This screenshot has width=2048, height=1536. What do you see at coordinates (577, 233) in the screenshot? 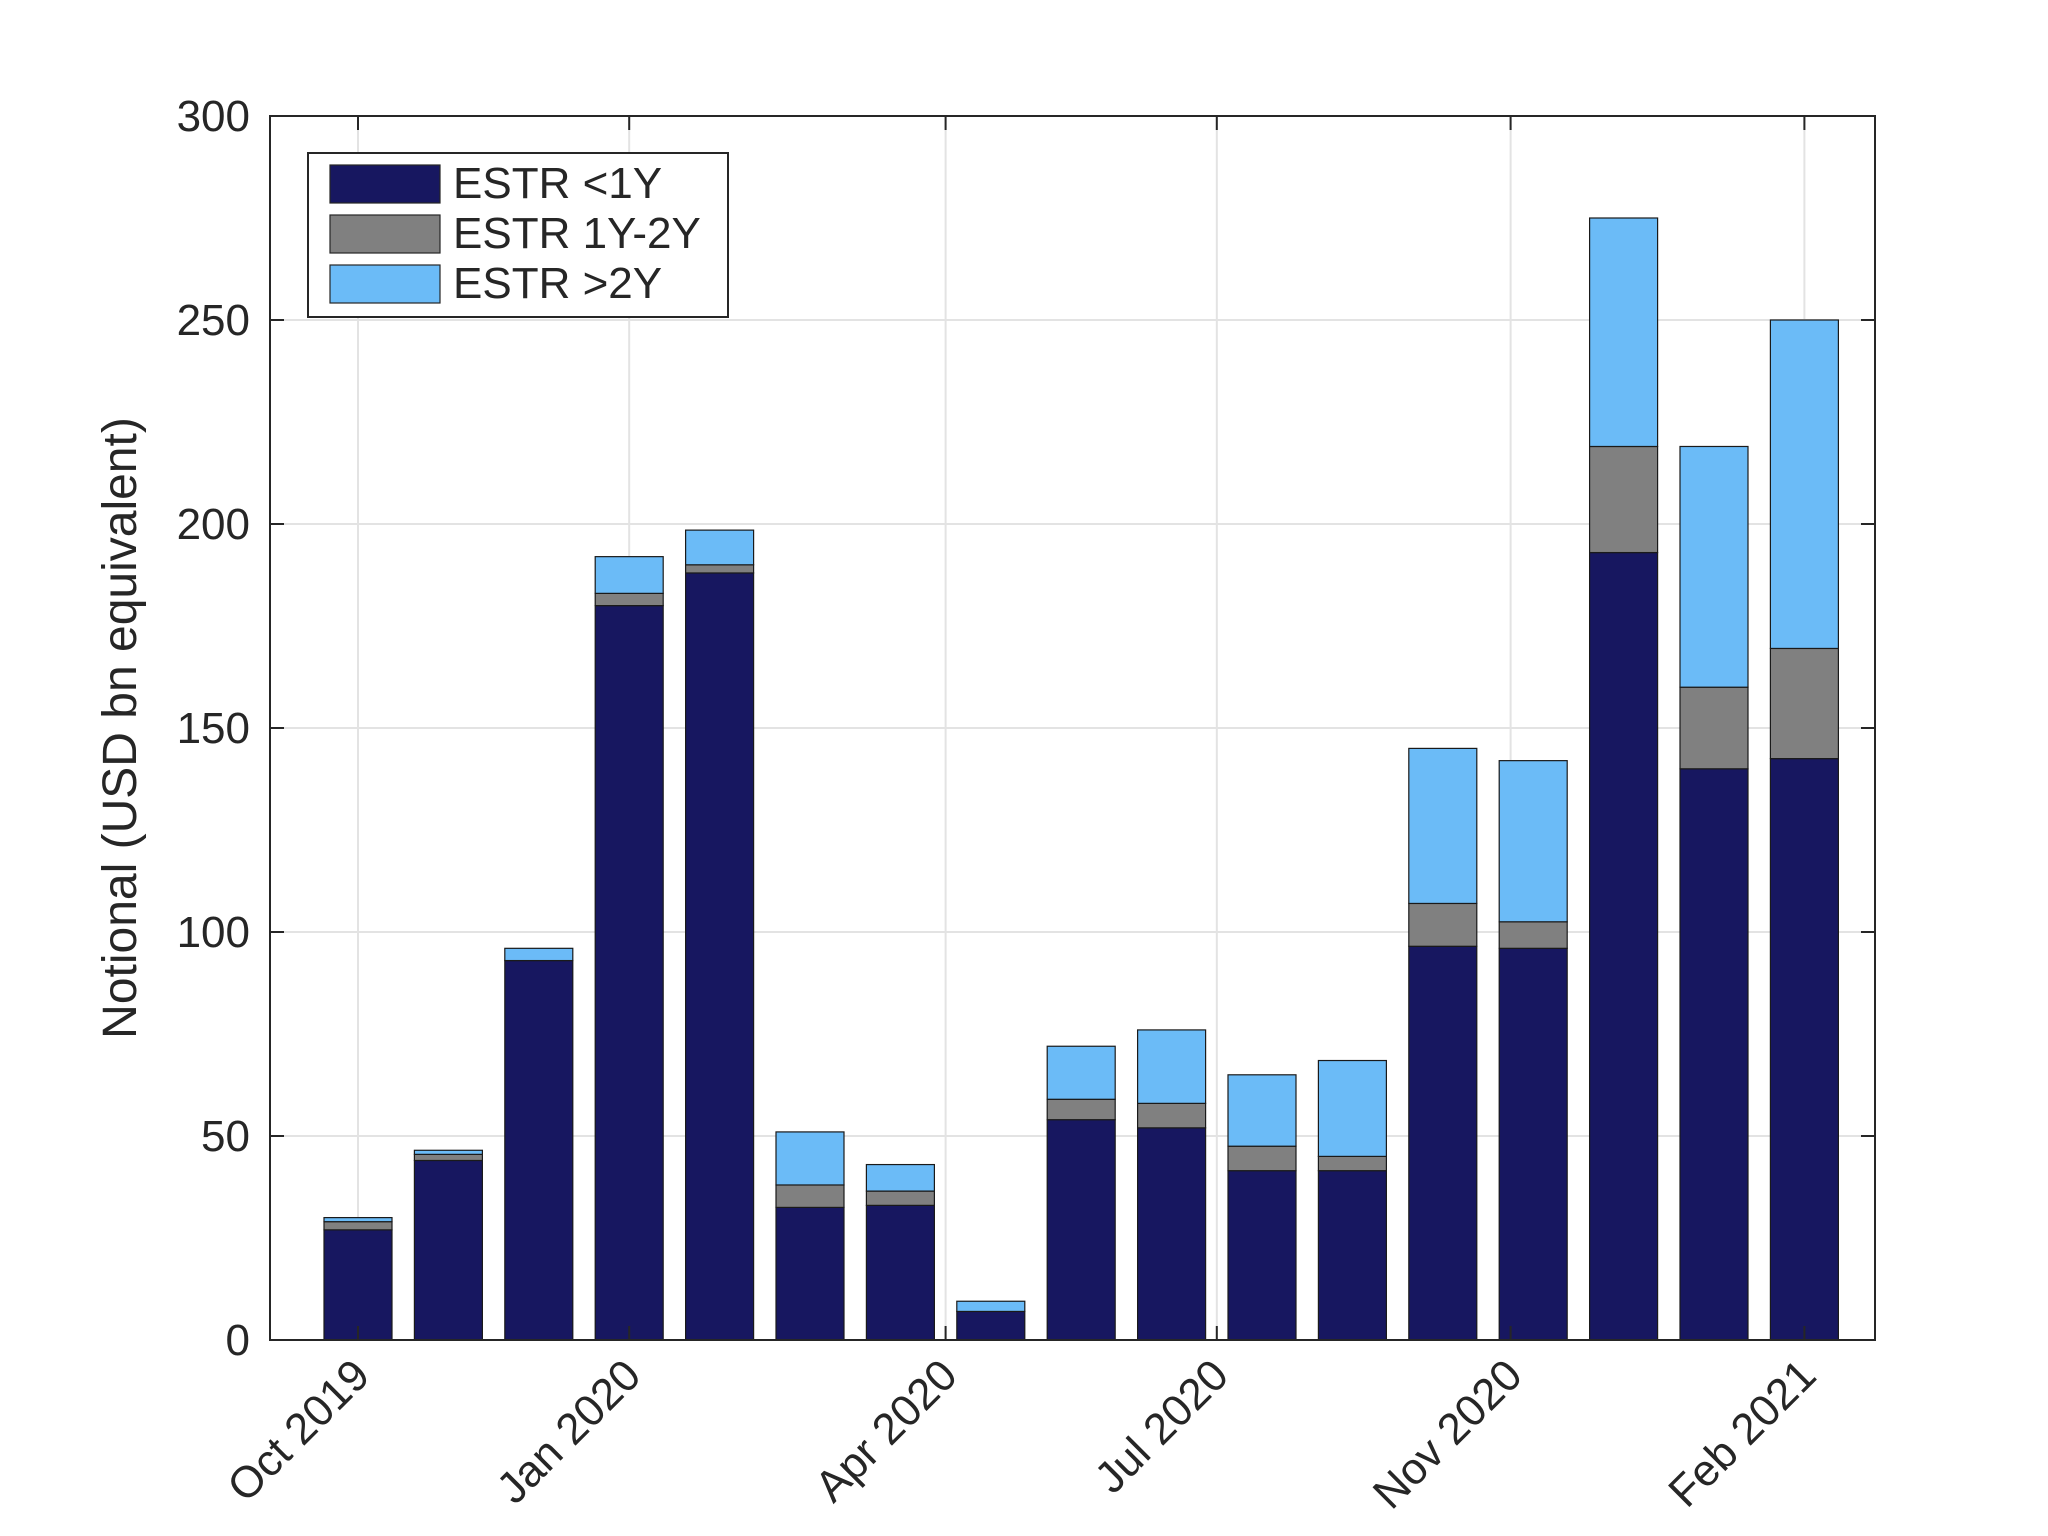
I see `legend-label: ESTR 1Y-2Y` at bounding box center [577, 233].